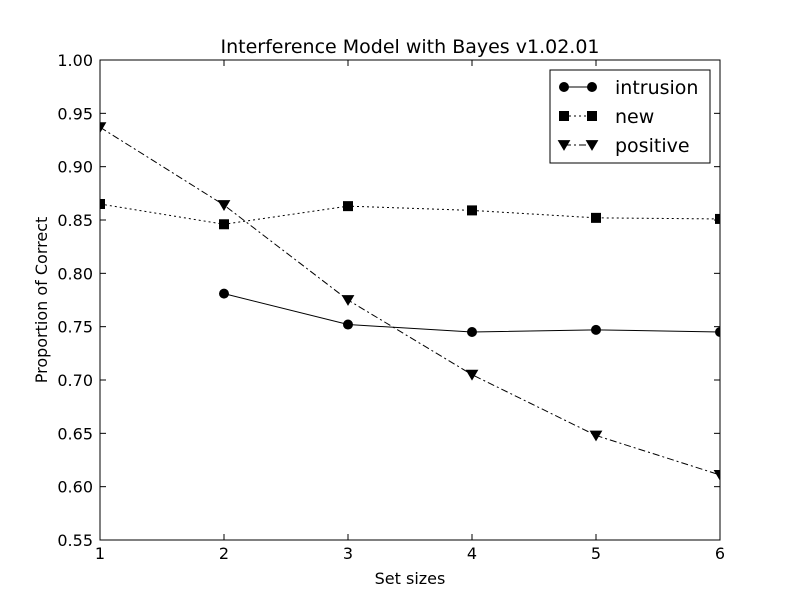 The image size is (800, 600). Describe the element at coordinates (564, 116) in the screenshot. I see `legend-marker-new-a` at that location.